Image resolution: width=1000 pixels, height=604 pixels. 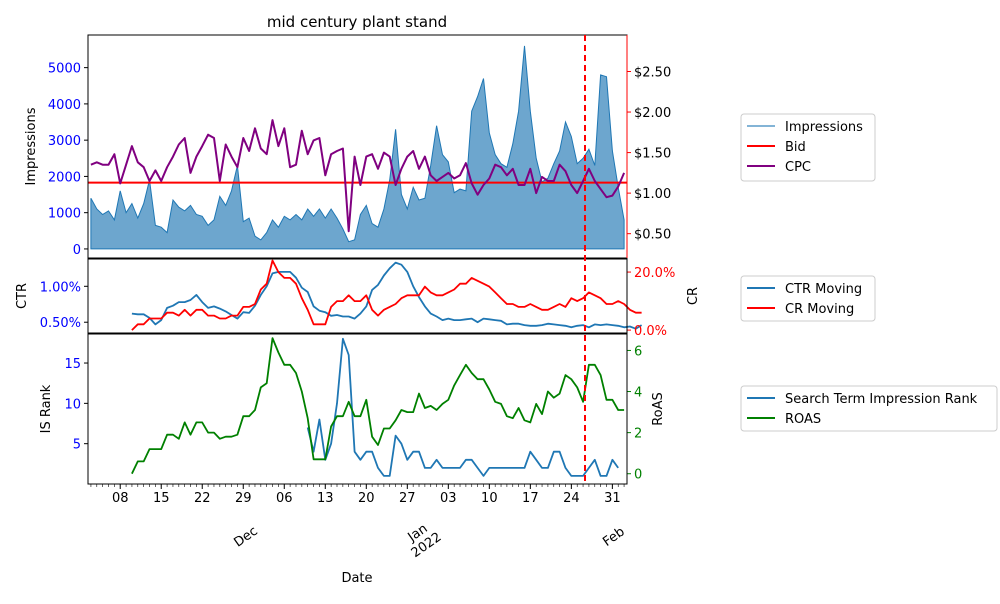 I want to click on y2-tick-label: $1.50, so click(x=652, y=154).